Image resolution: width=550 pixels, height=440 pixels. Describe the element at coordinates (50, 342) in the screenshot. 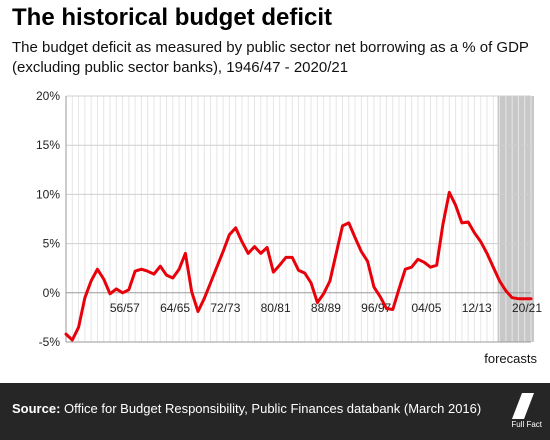

I see `y-tick-label: -5%` at that location.